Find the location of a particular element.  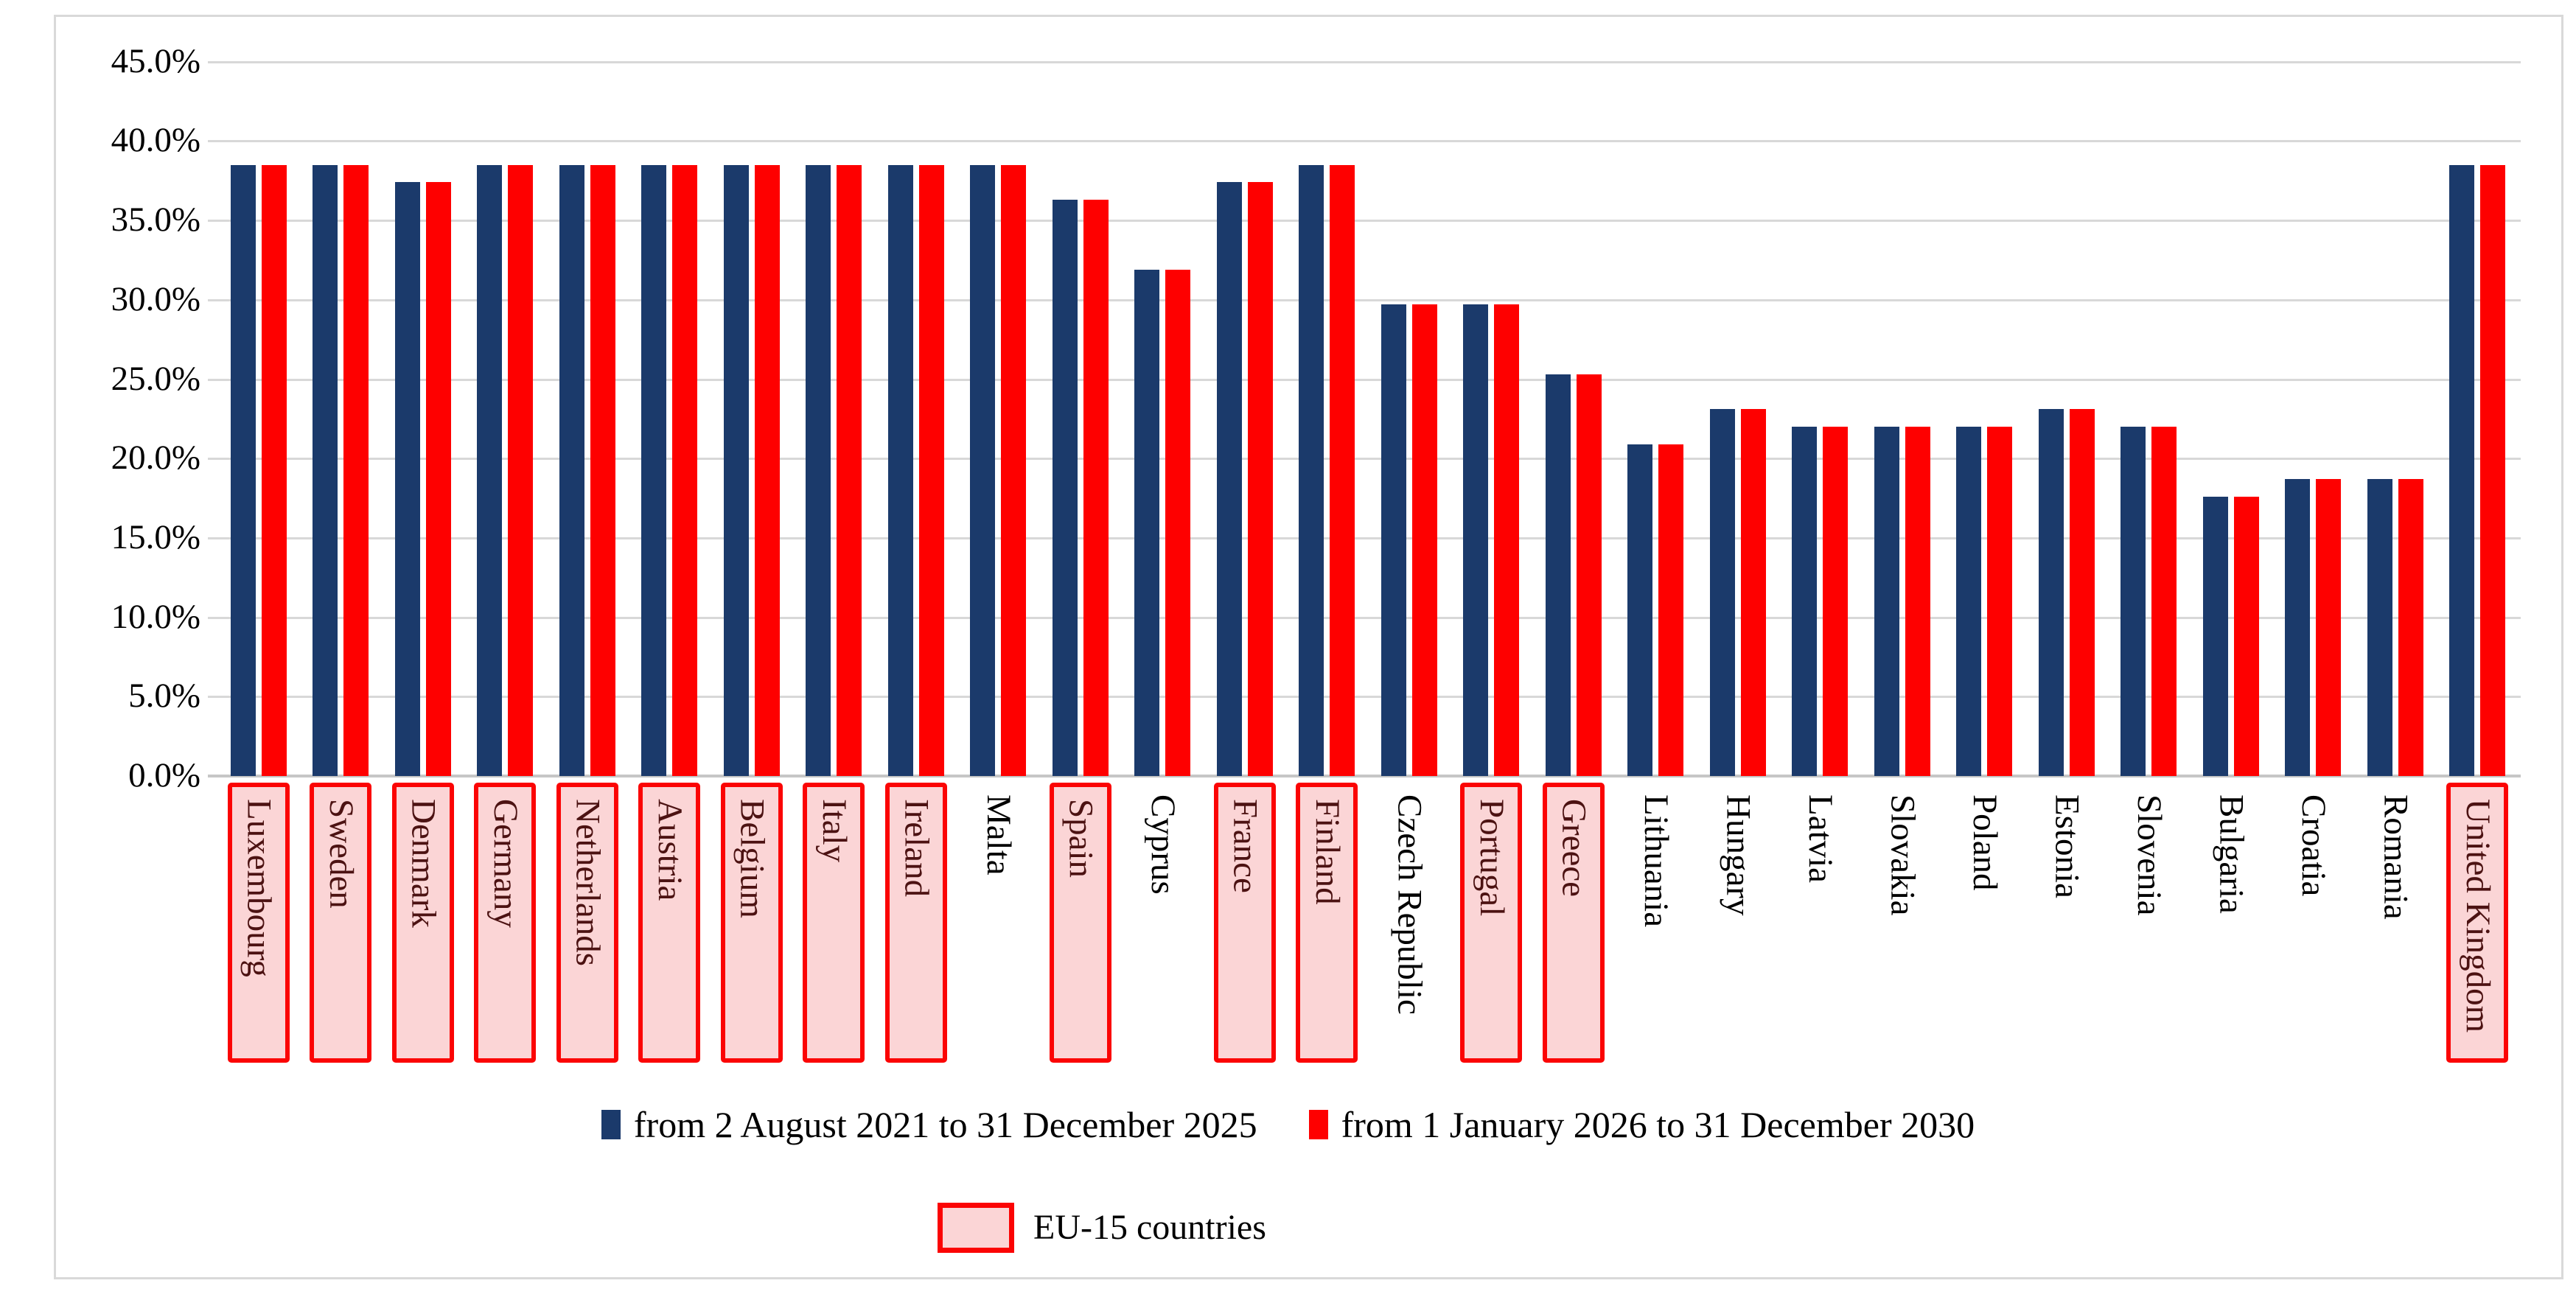

y-tick-label: 25.0% is located at coordinates (155, 378).